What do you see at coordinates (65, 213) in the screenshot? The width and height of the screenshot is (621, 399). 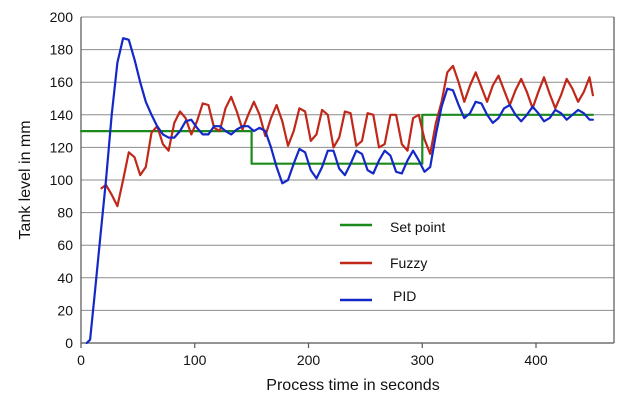 I see `y-tick-label: 80` at bounding box center [65, 213].